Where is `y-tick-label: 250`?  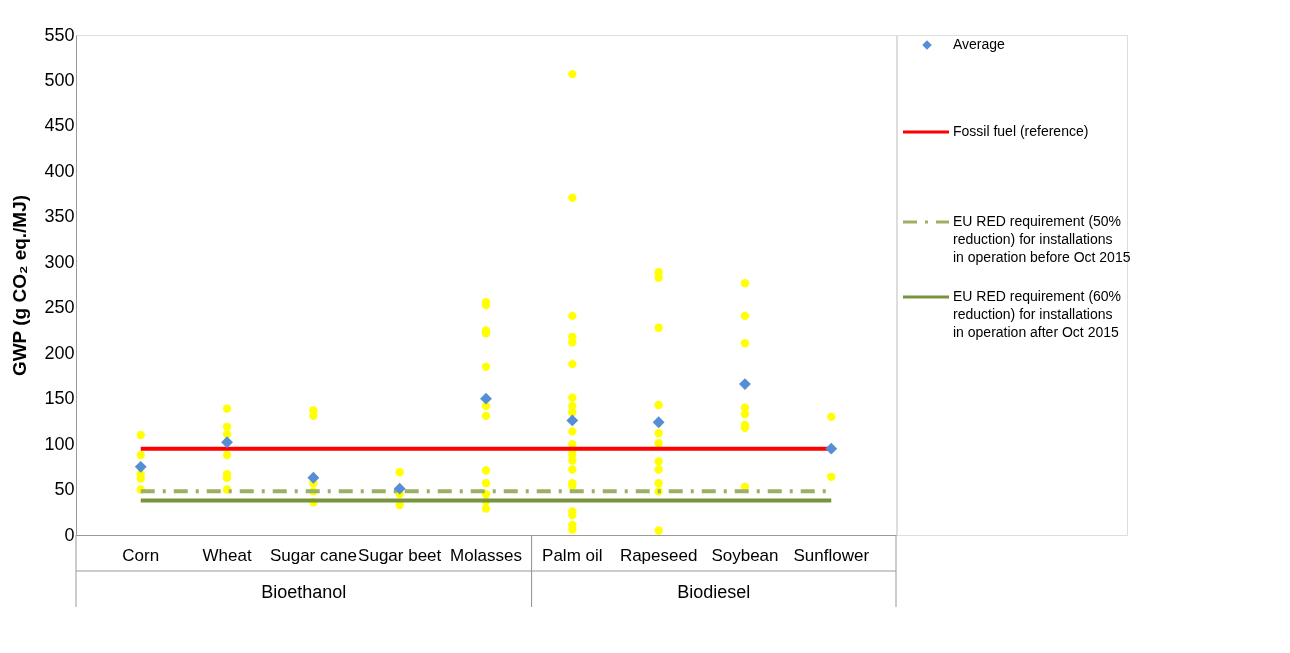 y-tick-label: 250 is located at coordinates (59, 307).